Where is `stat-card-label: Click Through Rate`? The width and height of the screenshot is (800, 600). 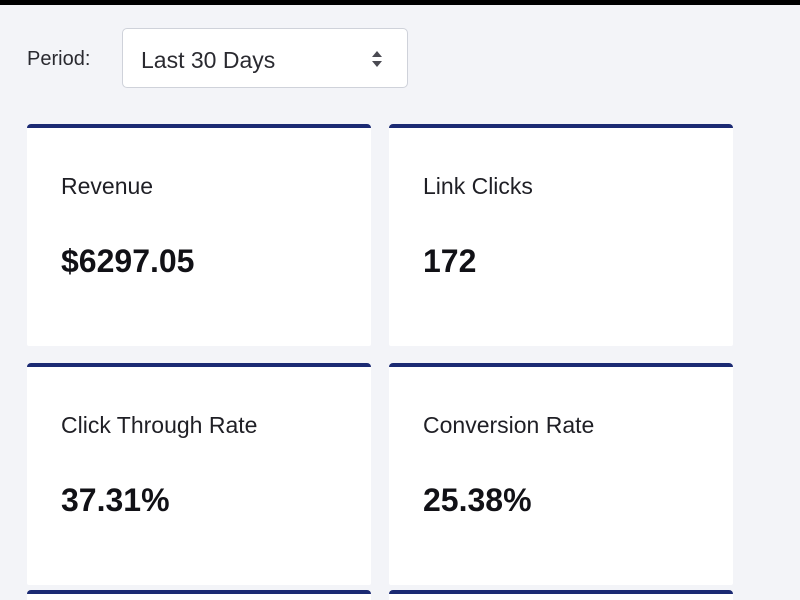 stat-card-label: Click Through Rate is located at coordinates (159, 425).